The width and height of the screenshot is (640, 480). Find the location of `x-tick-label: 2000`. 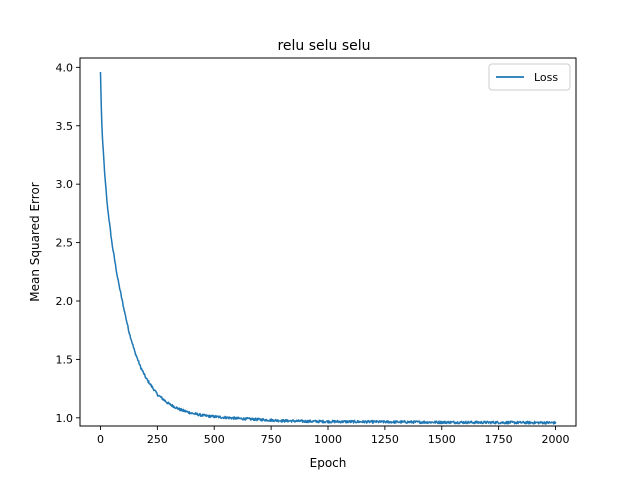

x-tick-label: 2000 is located at coordinates (556, 439).